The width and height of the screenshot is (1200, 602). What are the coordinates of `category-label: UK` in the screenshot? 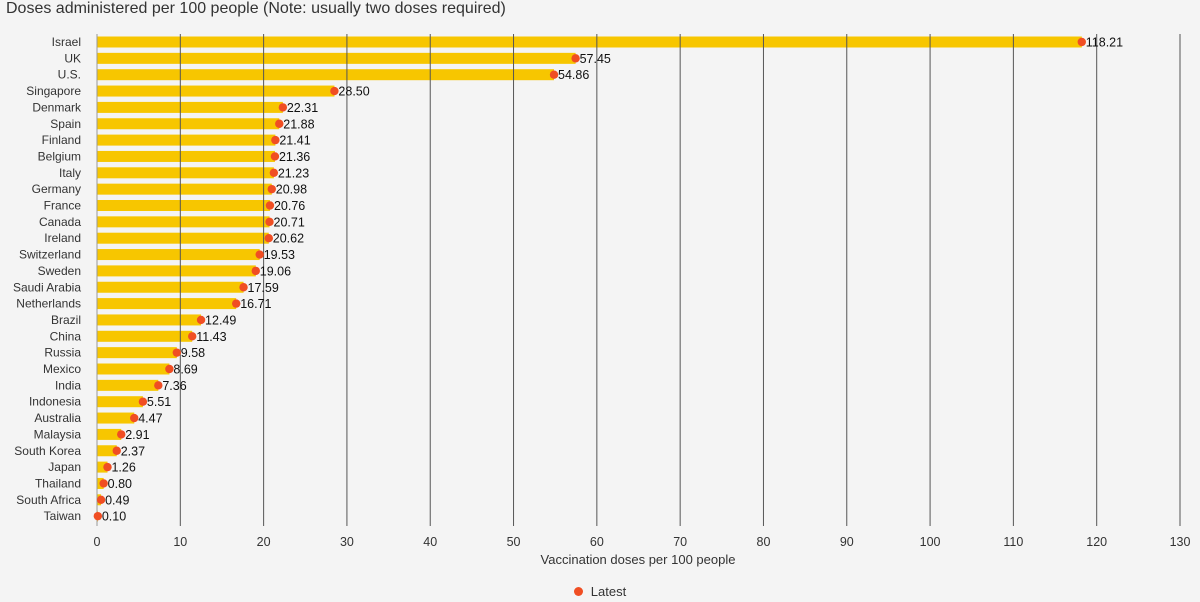 It's located at (72, 58).